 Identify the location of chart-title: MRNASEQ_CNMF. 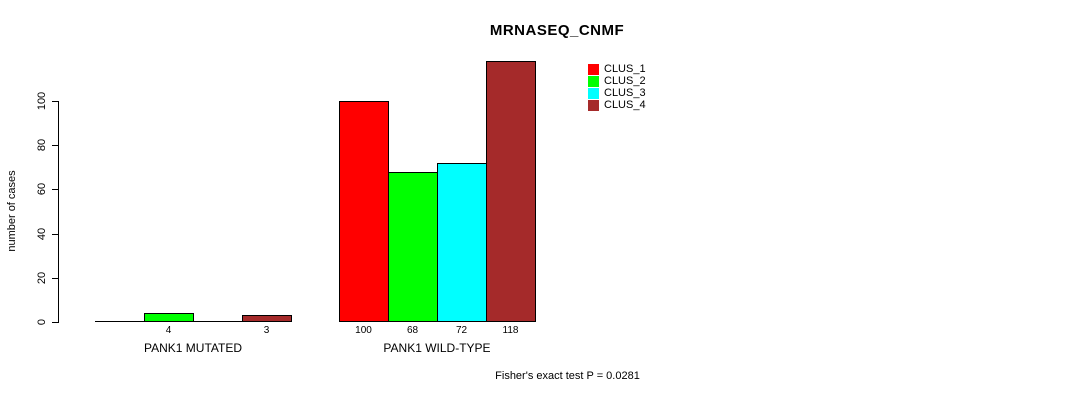
(557, 30).